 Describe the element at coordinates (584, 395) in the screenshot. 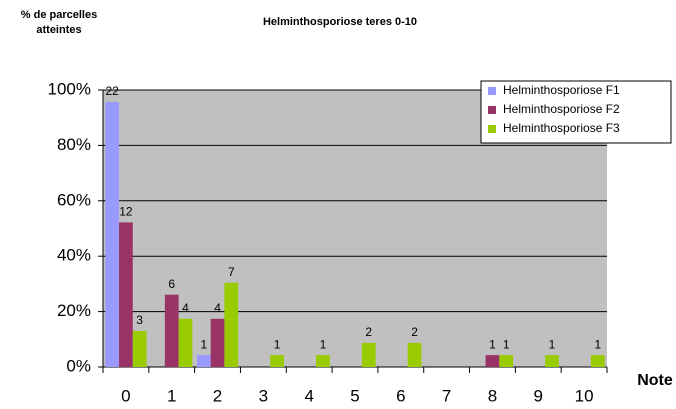

I see `x-tick-label: 10` at that location.